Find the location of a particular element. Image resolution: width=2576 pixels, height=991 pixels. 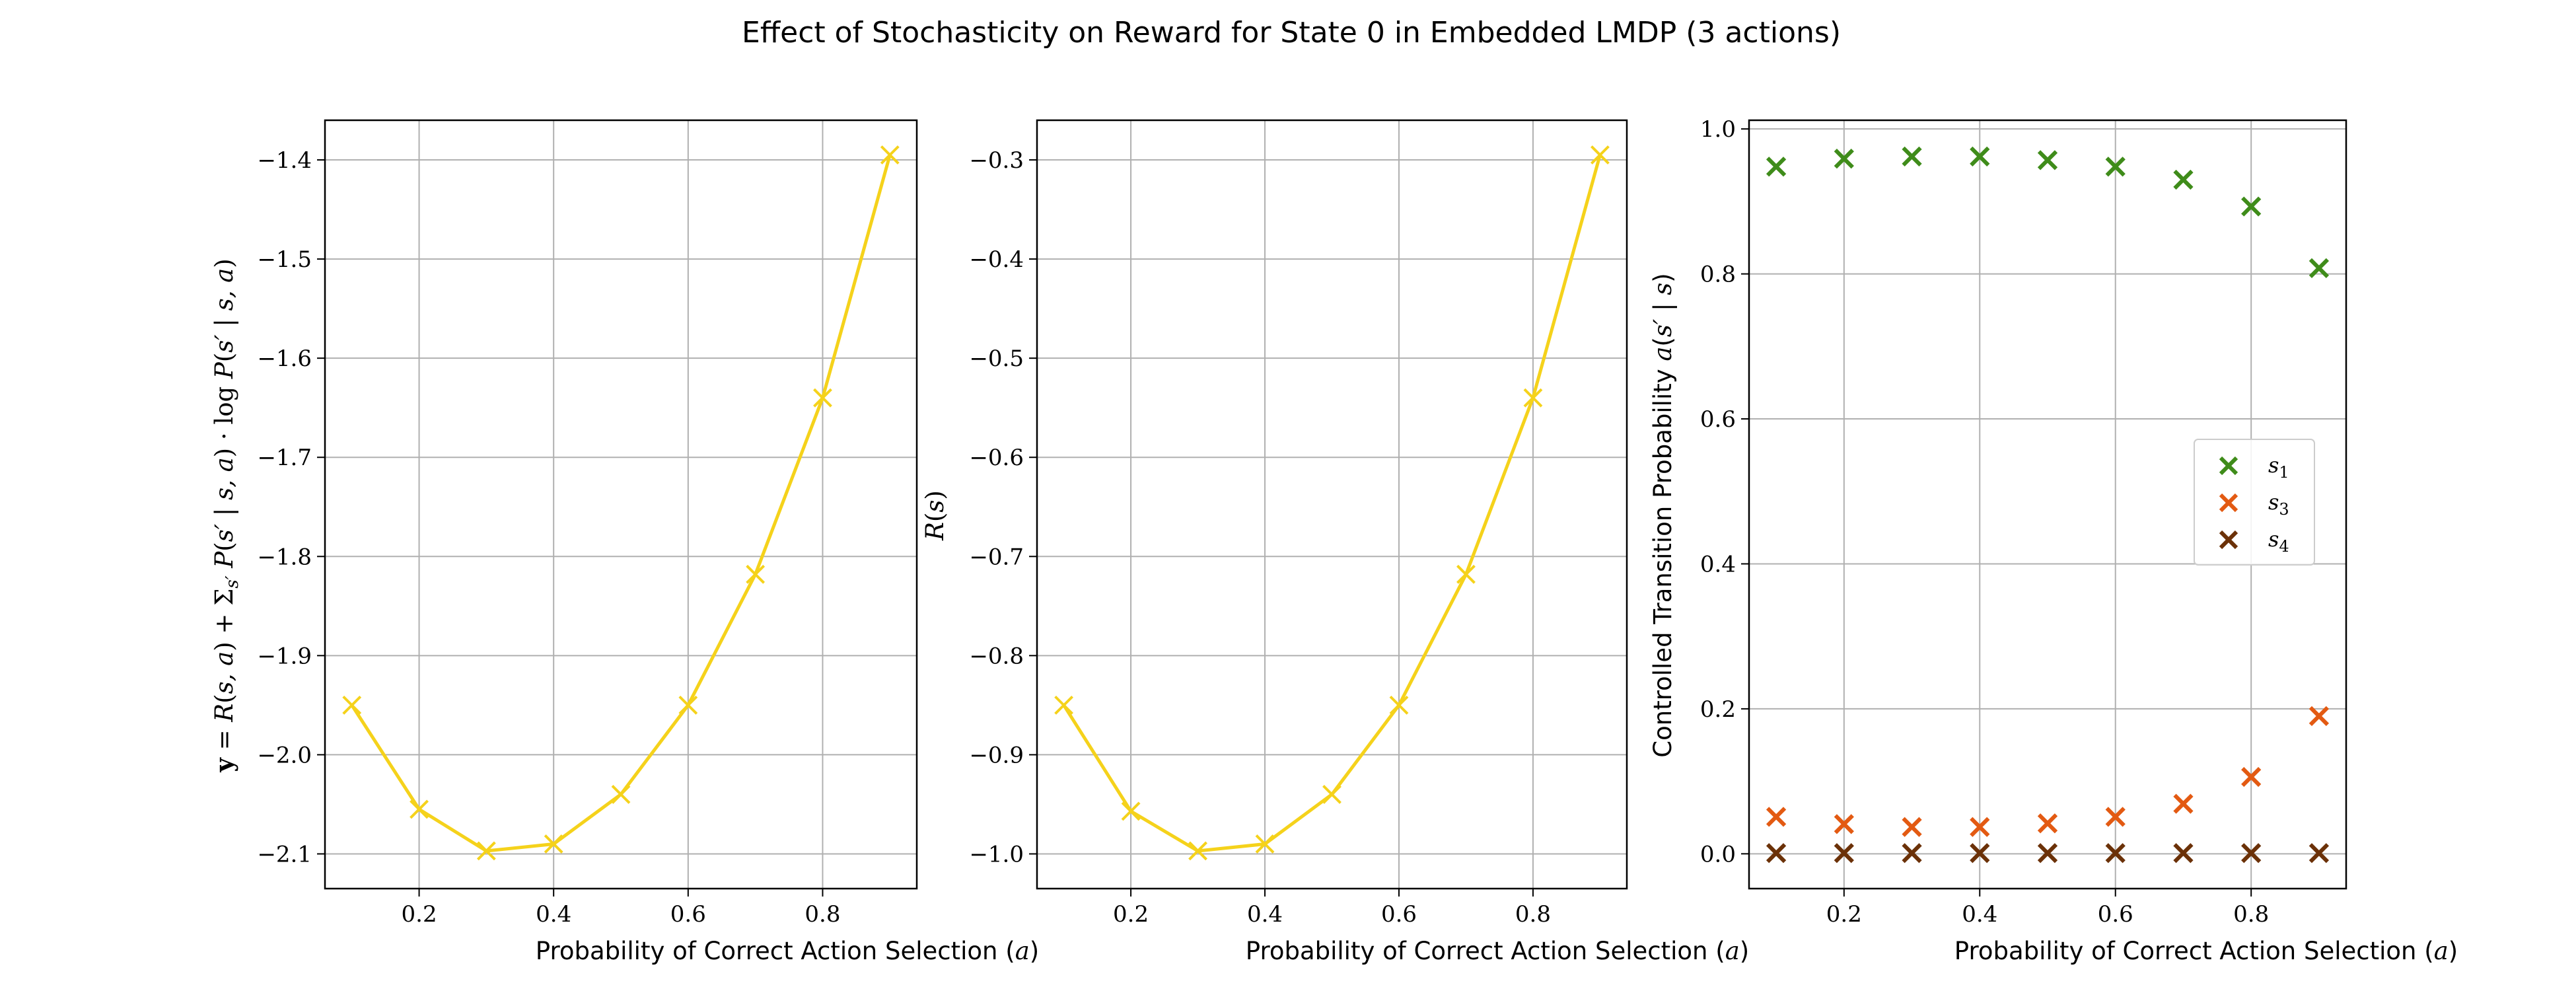

y-axis-label-p2: P is located at coordinates (224, 370).